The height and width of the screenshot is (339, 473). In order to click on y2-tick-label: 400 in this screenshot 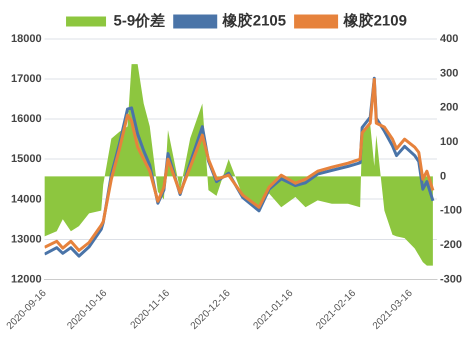, I will do `click(449, 39)`.